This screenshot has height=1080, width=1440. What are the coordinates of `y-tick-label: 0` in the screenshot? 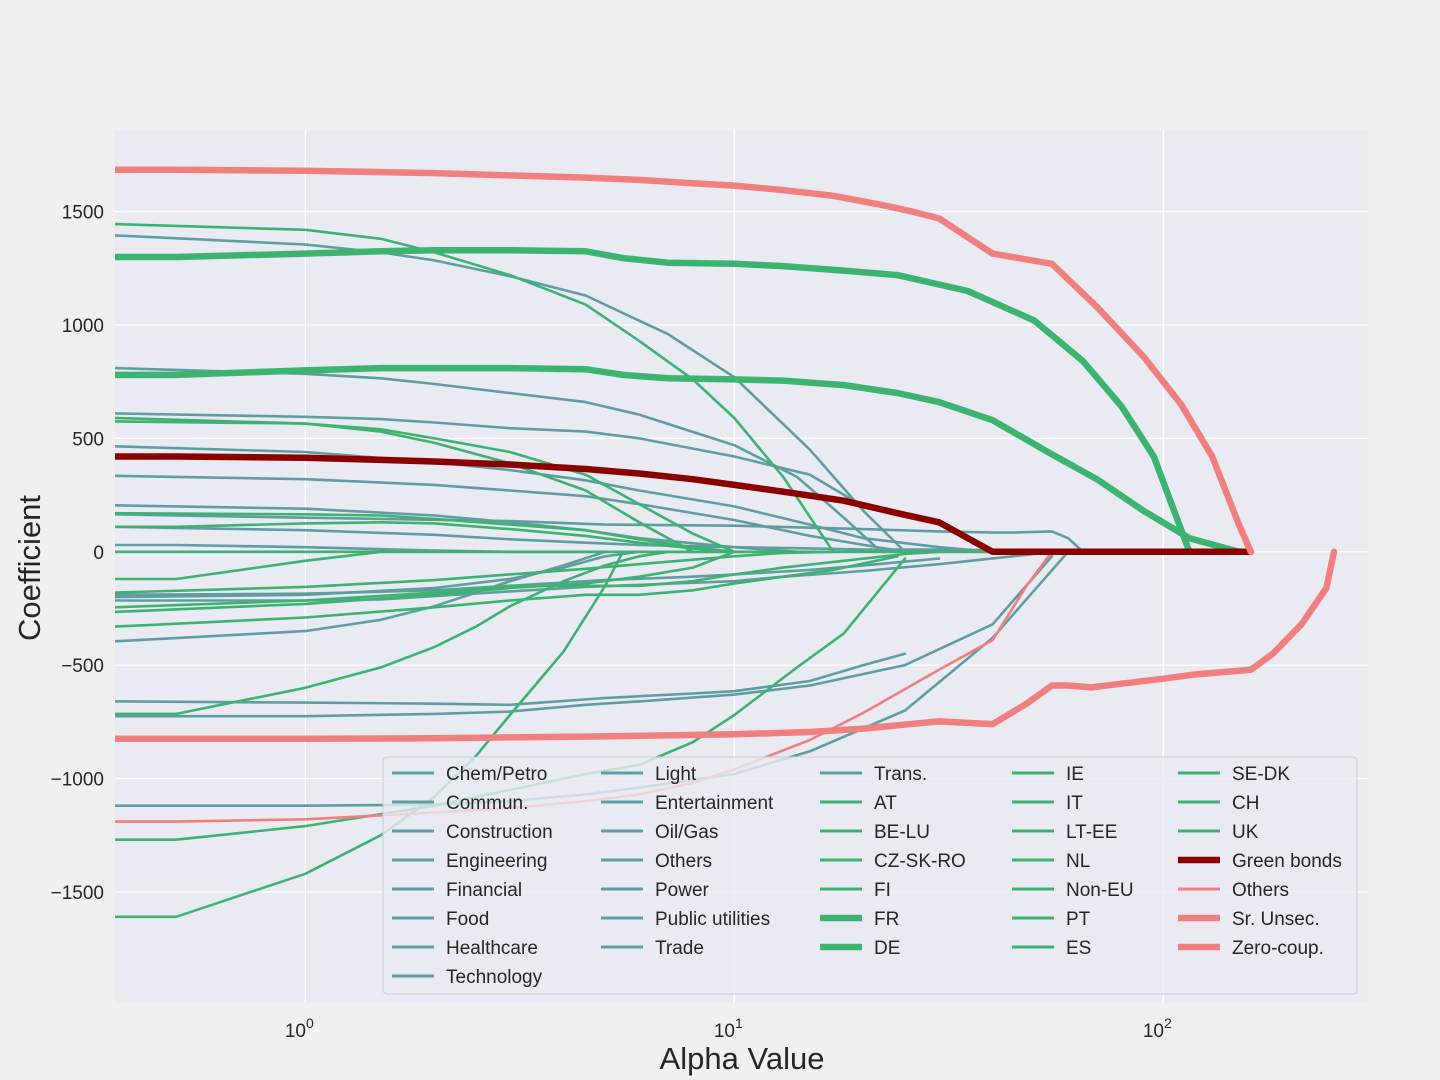 It's located at (98, 553).